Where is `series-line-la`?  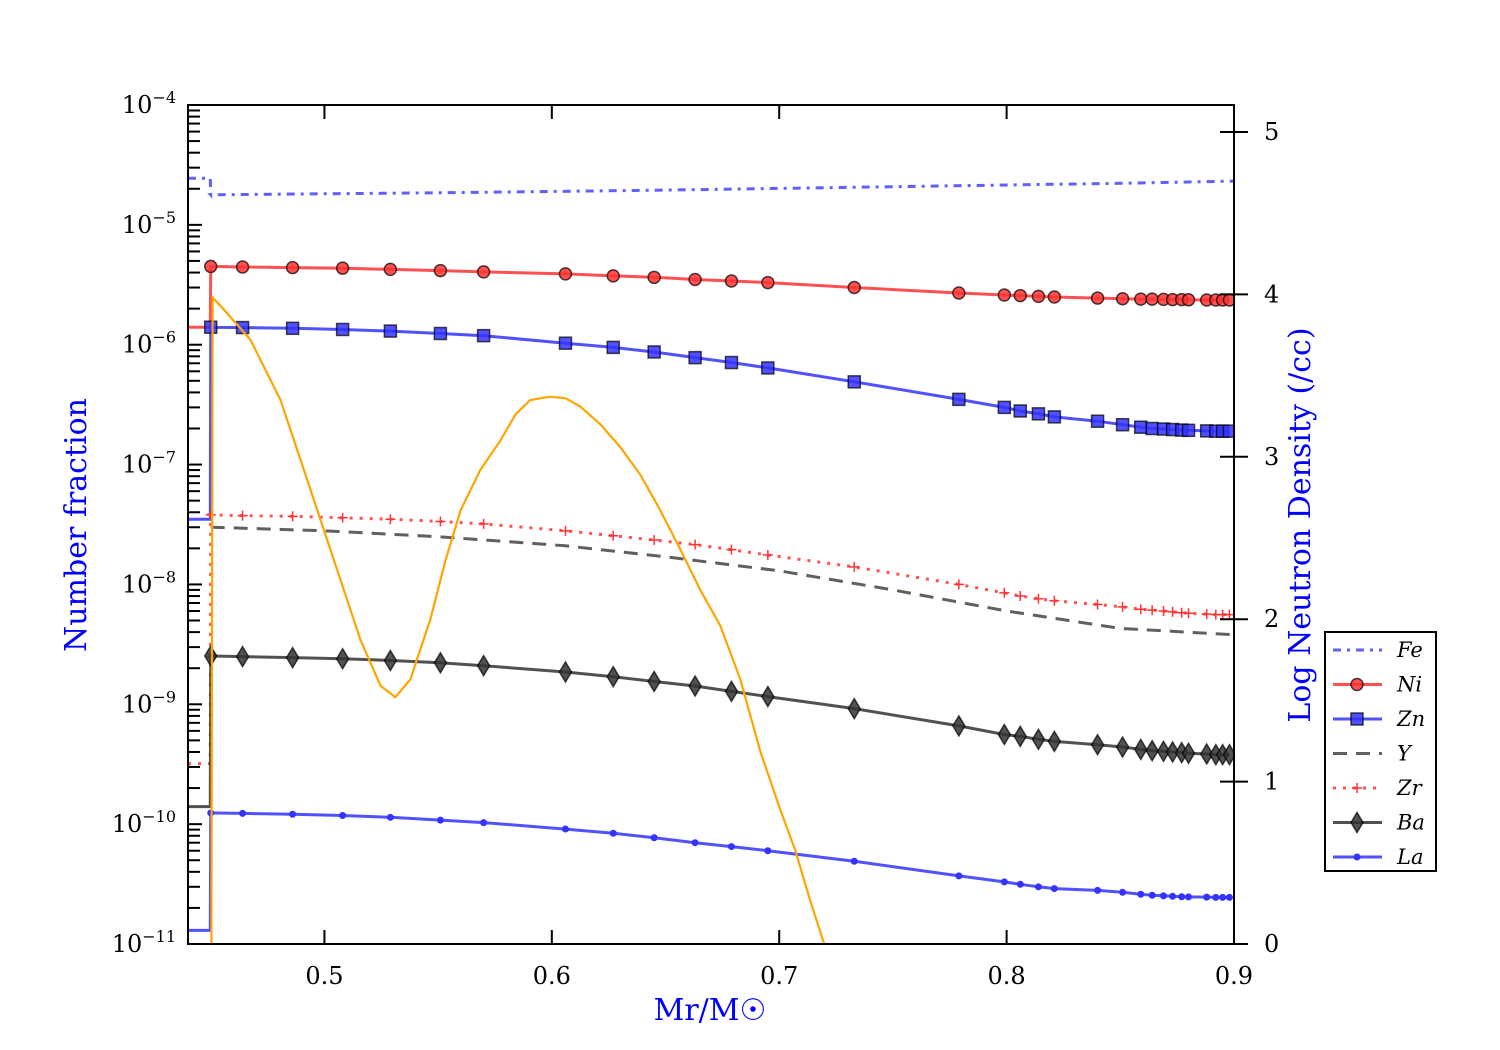 series-line-la is located at coordinates (709, 871).